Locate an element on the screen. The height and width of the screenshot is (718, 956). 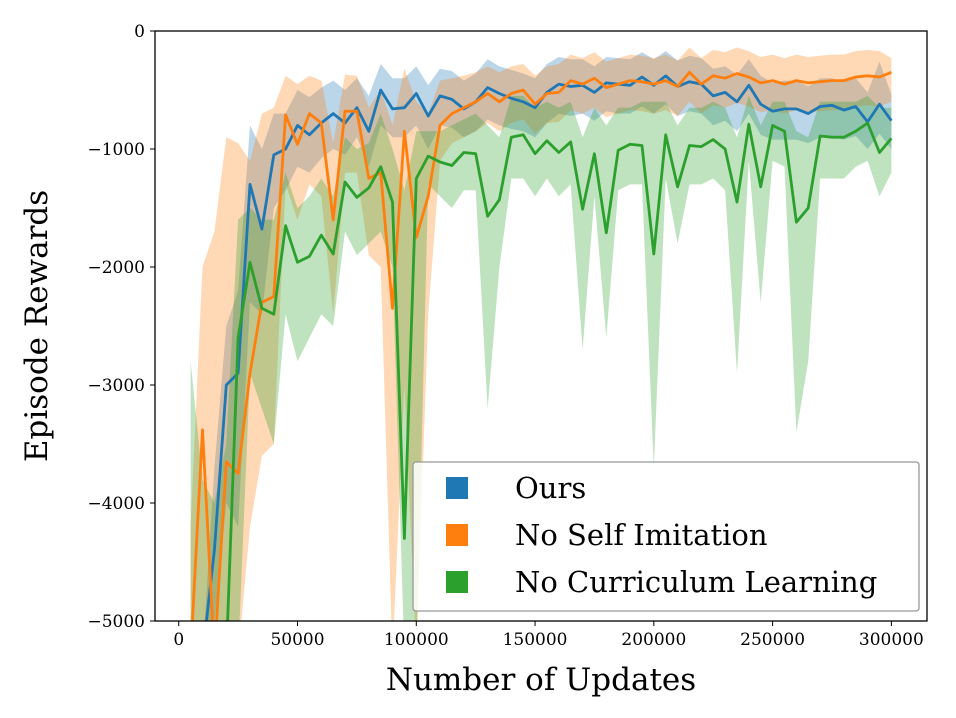
legend-label-no-curriculum-learning: No Curriculum Learning is located at coordinates (696, 582).